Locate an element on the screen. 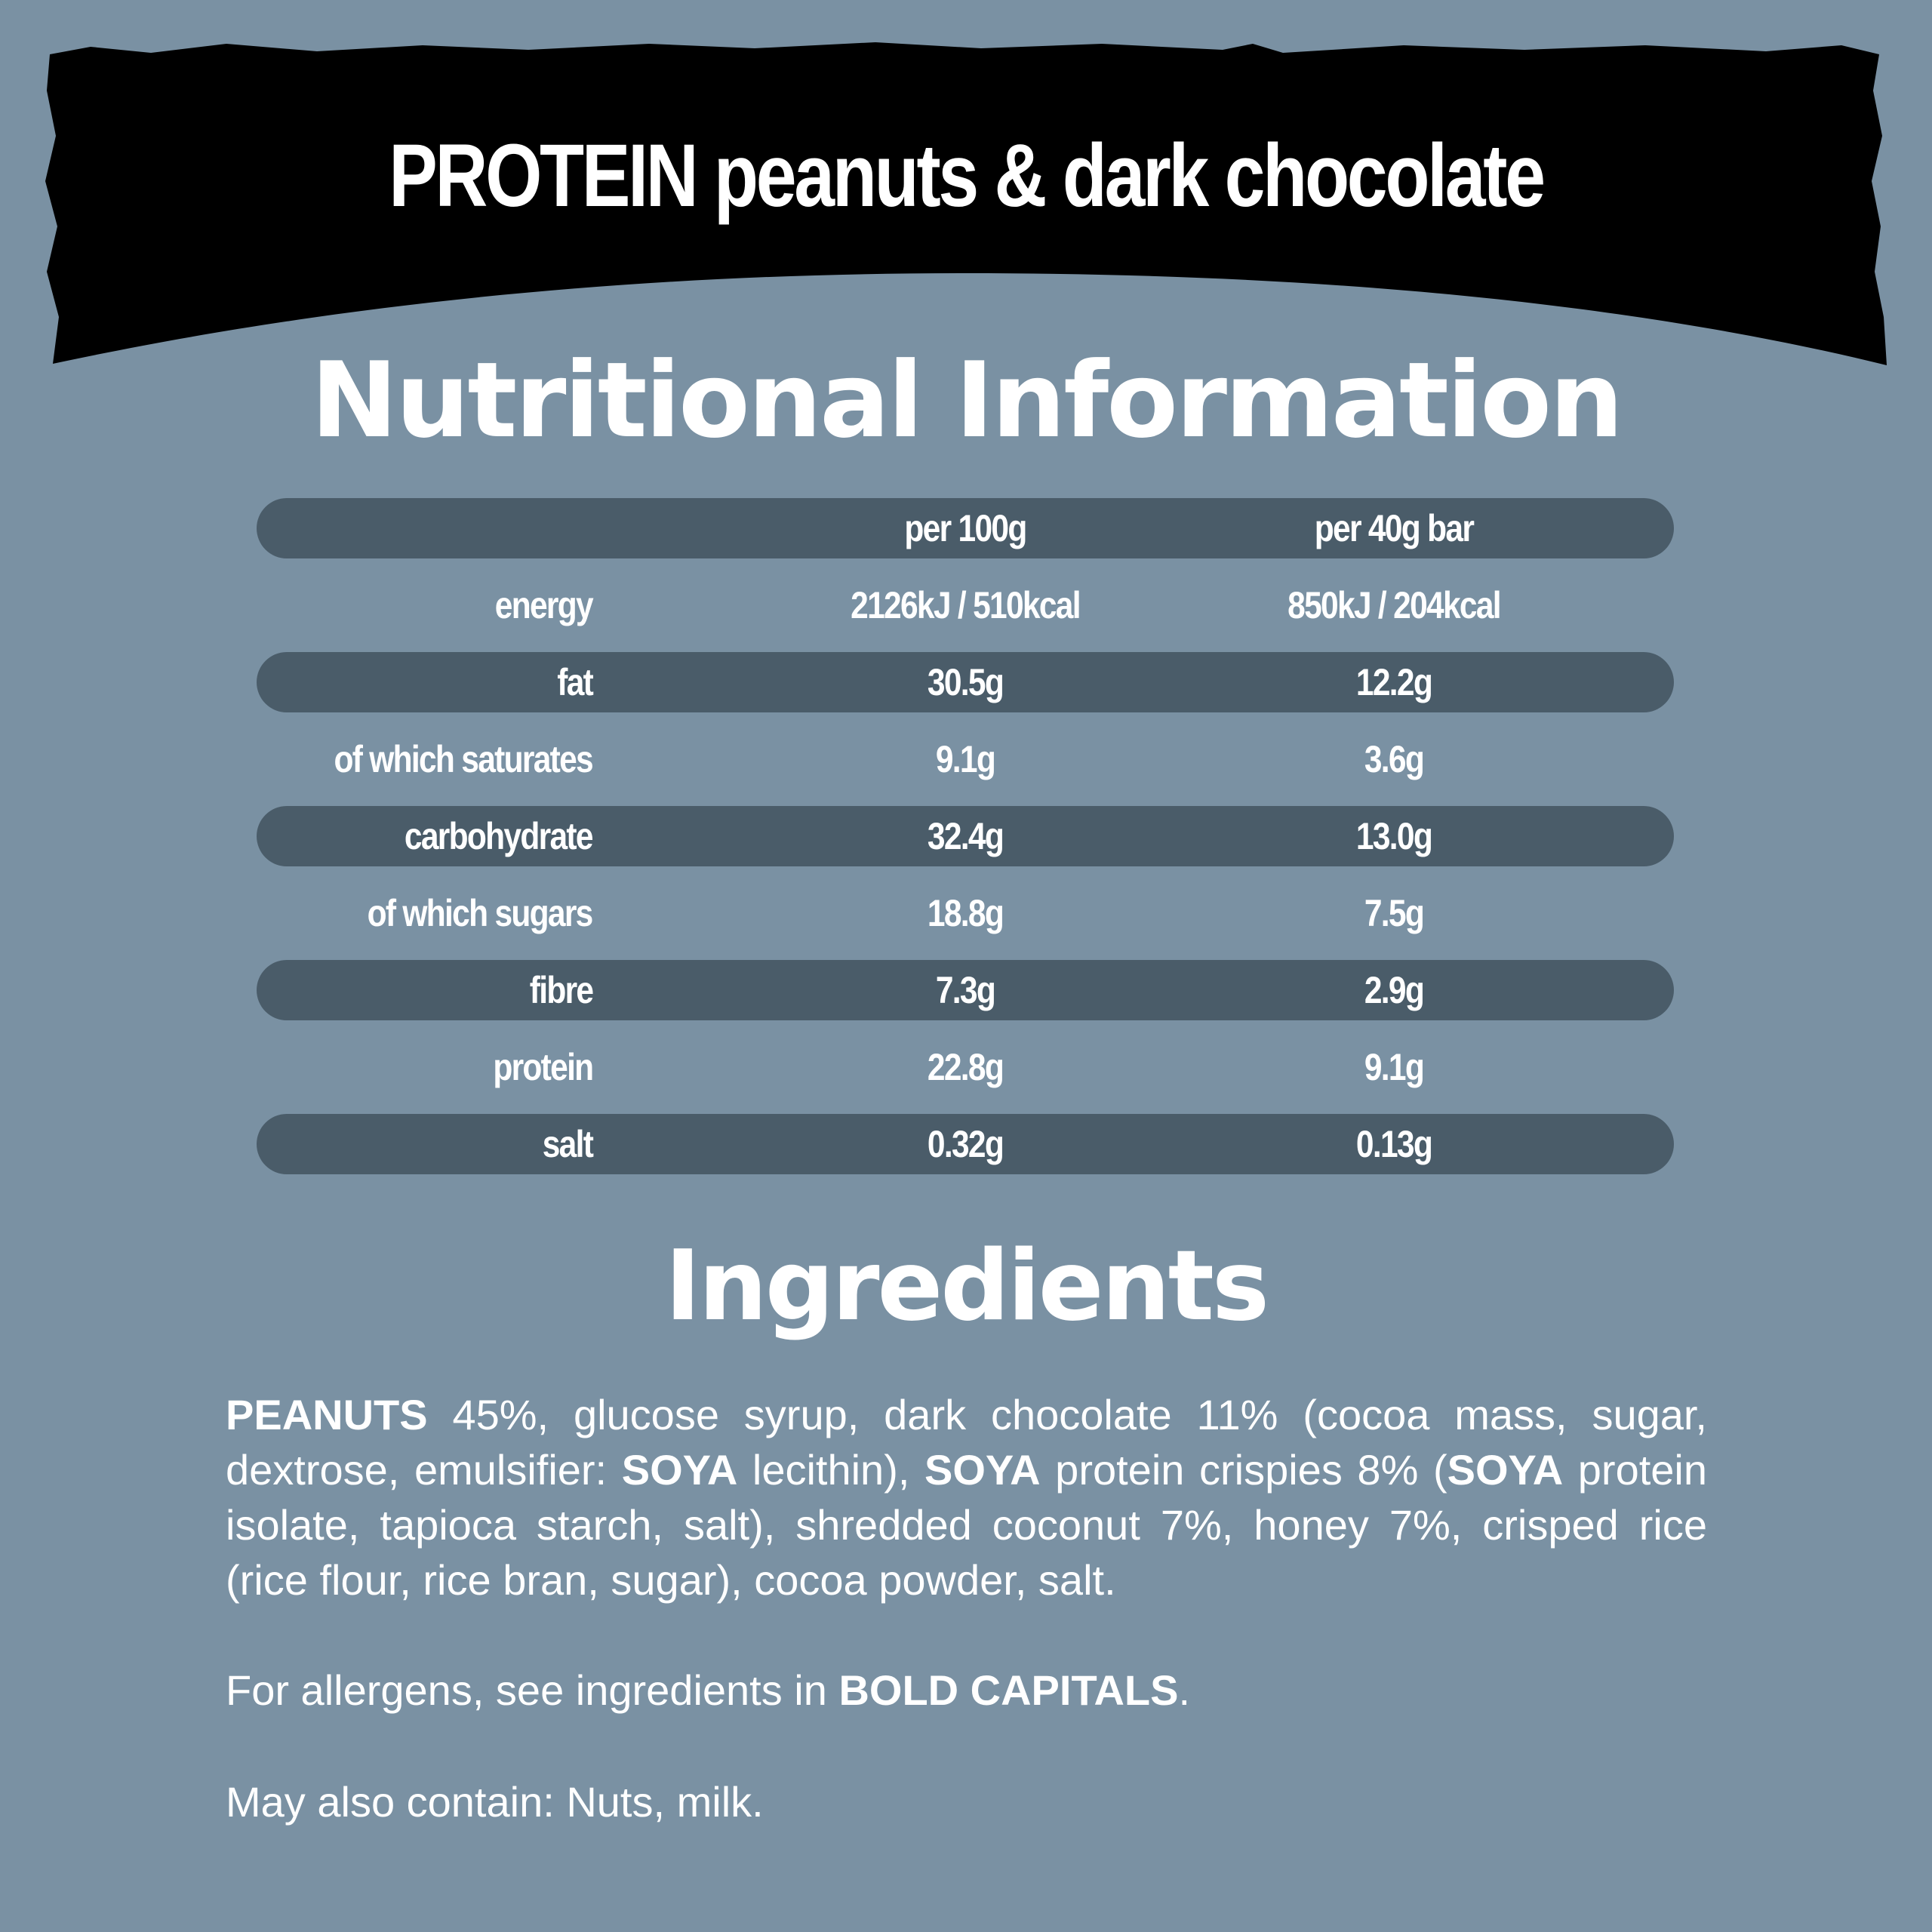 Image resolution: width=1932 pixels, height=1932 pixels. value-per-bar: 0.13g is located at coordinates (1394, 1144).